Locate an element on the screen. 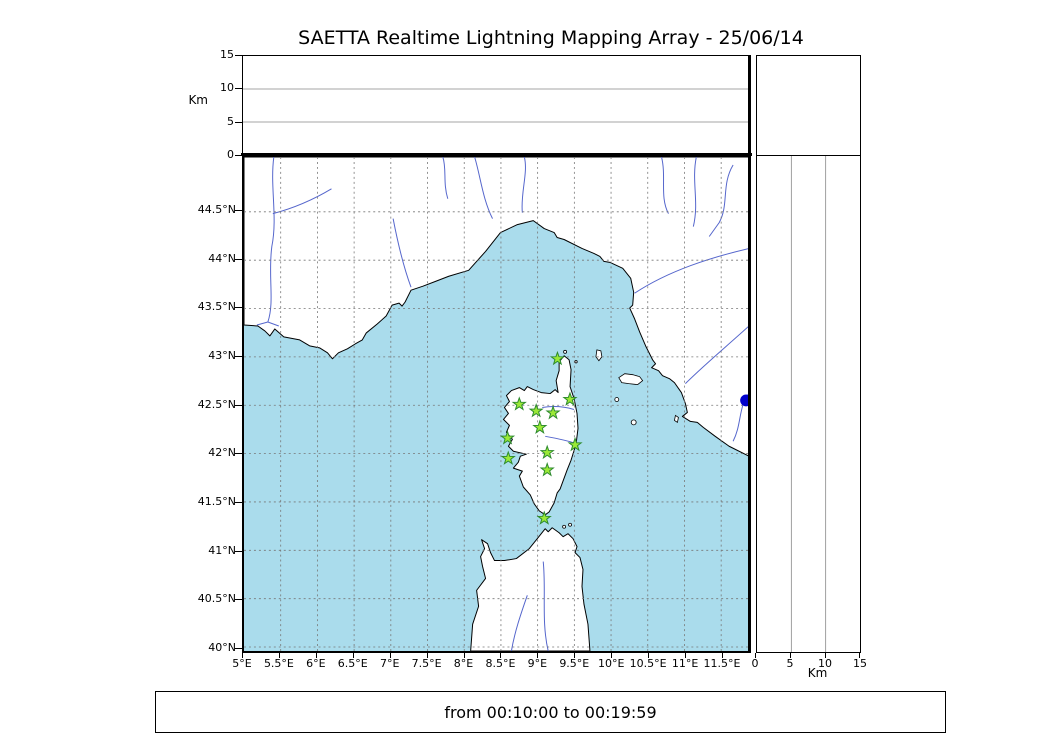  map-right-border is located at coordinates (749, 354).